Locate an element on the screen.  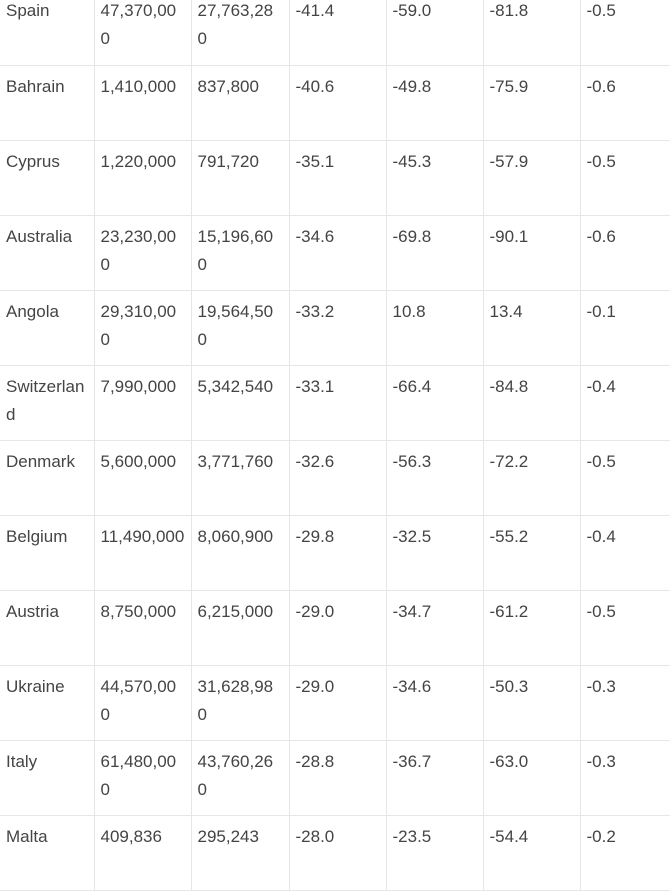
value-b-cell: 6,215,000 is located at coordinates (240, 628).